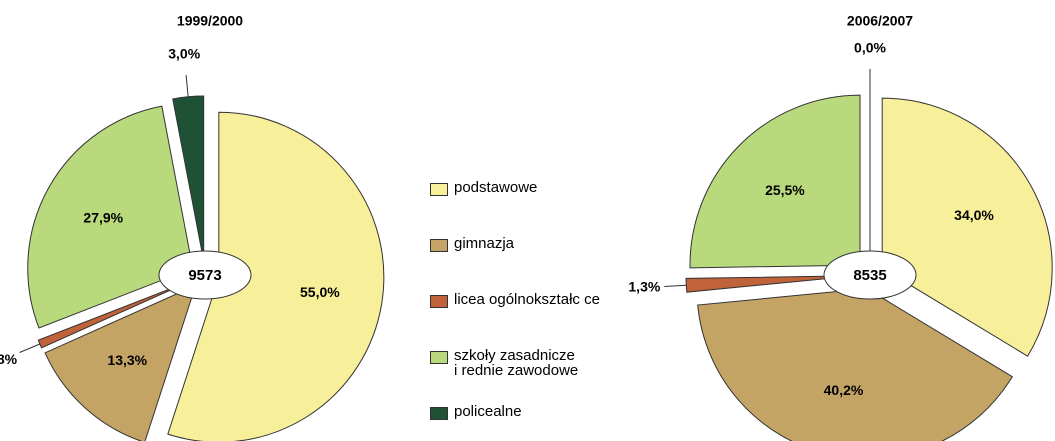 The image size is (1055, 441). What do you see at coordinates (644, 286) in the screenshot?
I see `data-label: 1,3%` at bounding box center [644, 286].